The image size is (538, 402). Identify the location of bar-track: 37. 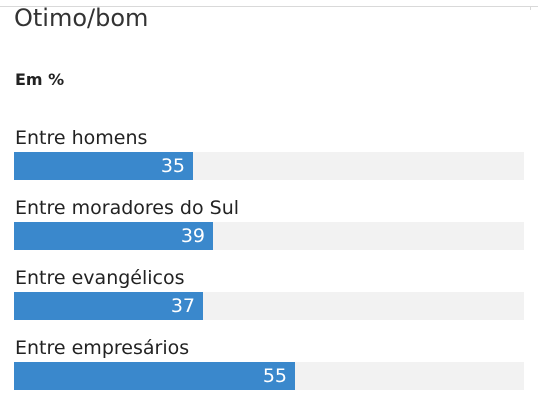
(269, 306).